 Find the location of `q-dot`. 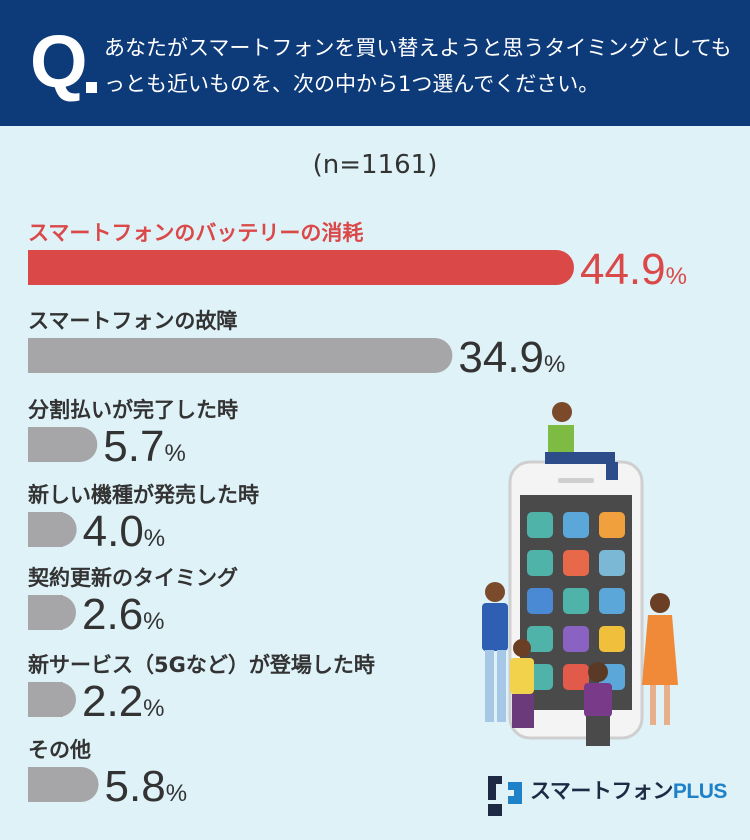

q-dot is located at coordinates (91, 87).